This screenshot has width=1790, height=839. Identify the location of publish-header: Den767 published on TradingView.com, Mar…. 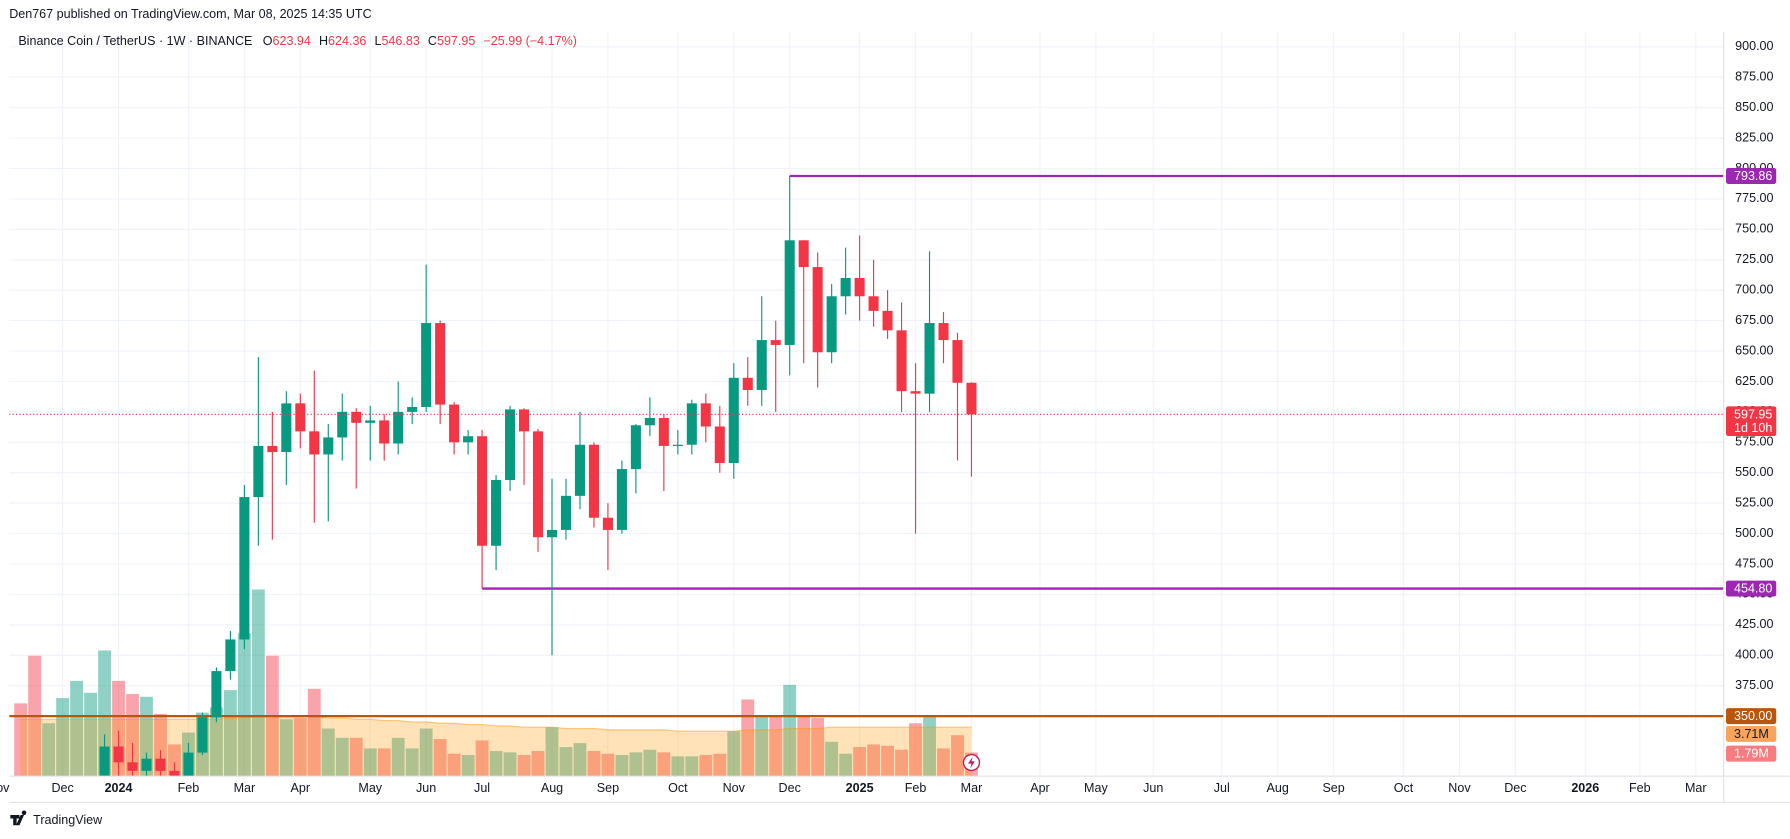
(190, 14).